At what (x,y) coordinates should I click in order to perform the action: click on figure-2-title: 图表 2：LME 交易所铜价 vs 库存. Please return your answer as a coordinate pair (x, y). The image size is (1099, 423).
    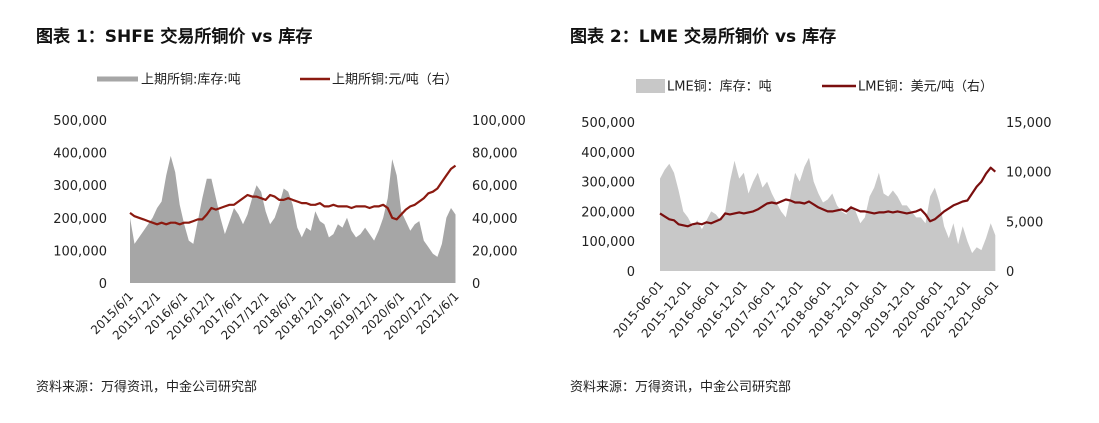
    Looking at the image, I should click on (703, 37).